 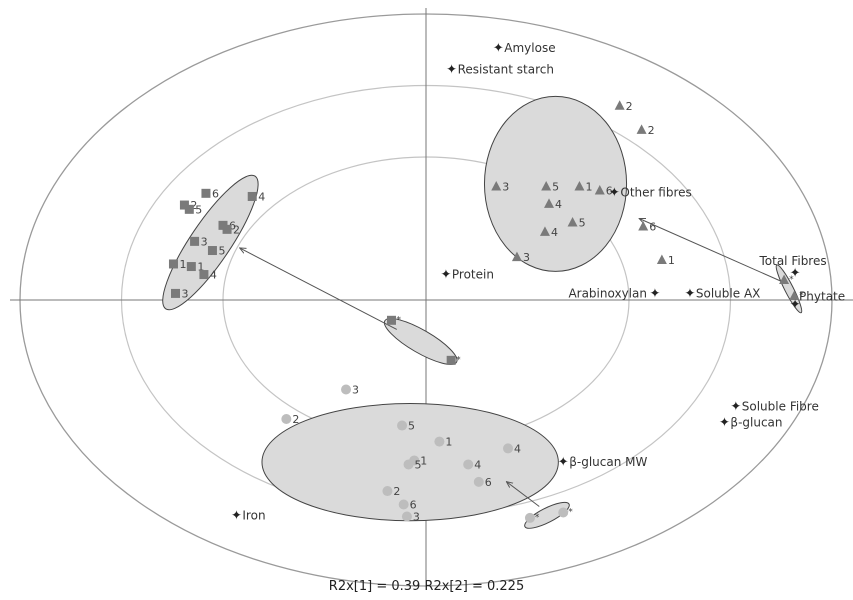 What do you see at coordinates (426, 586) in the screenshot?
I see `explained-variance-footer: R2x[1] = 0.39 R2x[2] = 0.225` at bounding box center [426, 586].